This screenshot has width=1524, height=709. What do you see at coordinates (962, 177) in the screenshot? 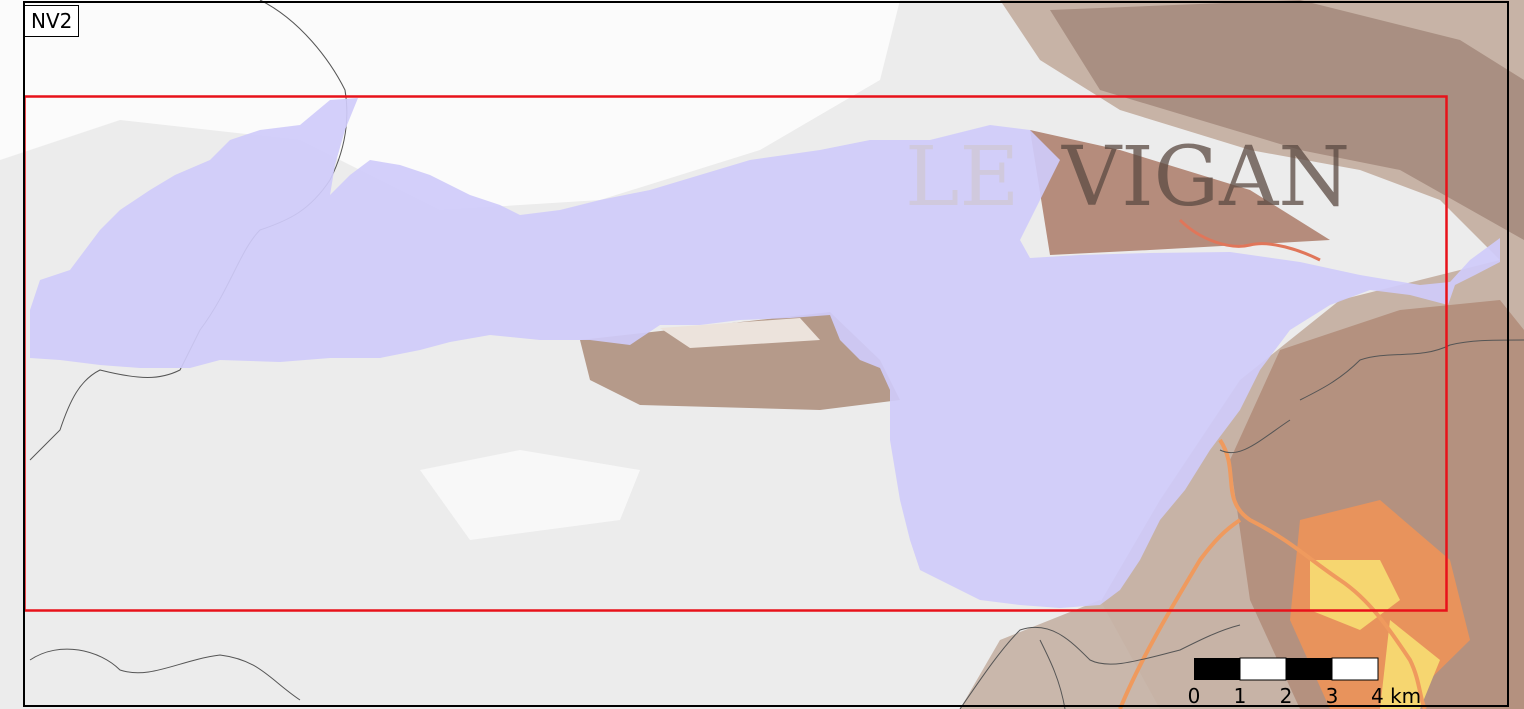
I see `town-label-part1: LE` at bounding box center [962, 177].